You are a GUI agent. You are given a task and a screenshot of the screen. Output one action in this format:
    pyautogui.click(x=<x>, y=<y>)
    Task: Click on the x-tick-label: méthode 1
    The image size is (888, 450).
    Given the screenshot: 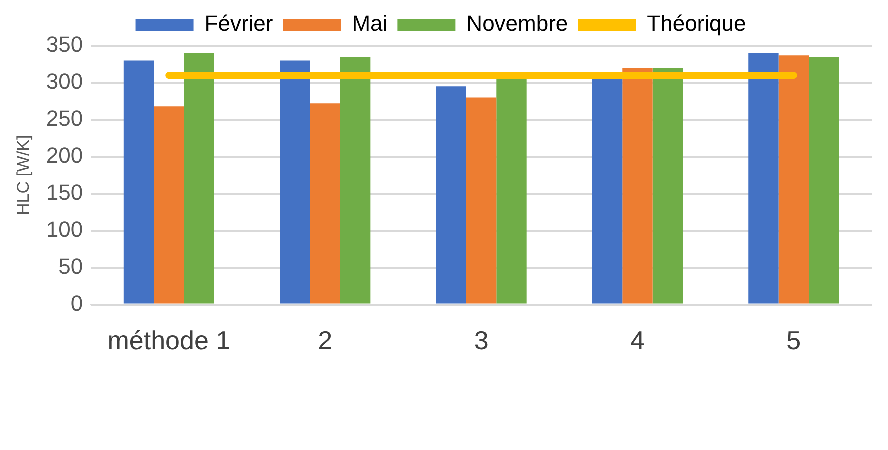 What is the action you would take?
    pyautogui.click(x=169, y=341)
    